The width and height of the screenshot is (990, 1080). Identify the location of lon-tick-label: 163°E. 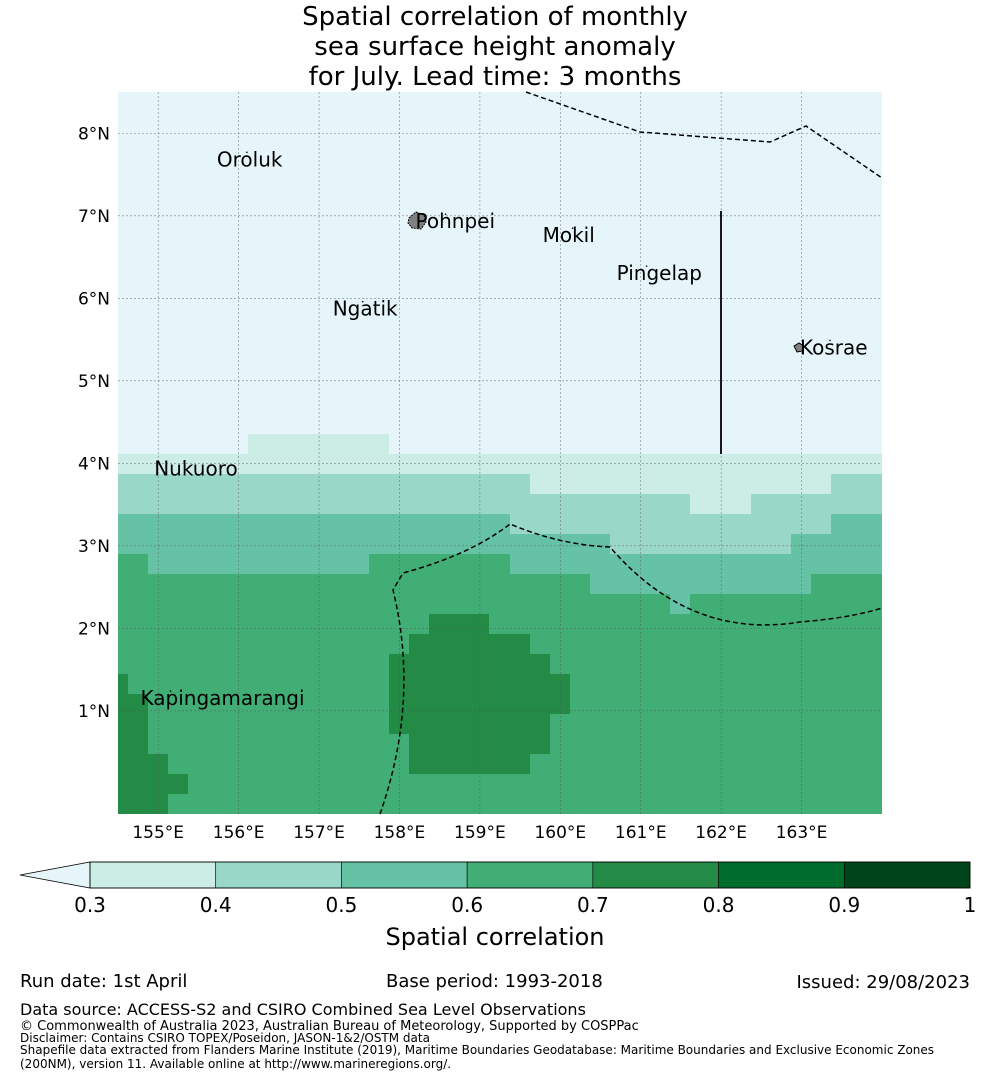
(802, 833).